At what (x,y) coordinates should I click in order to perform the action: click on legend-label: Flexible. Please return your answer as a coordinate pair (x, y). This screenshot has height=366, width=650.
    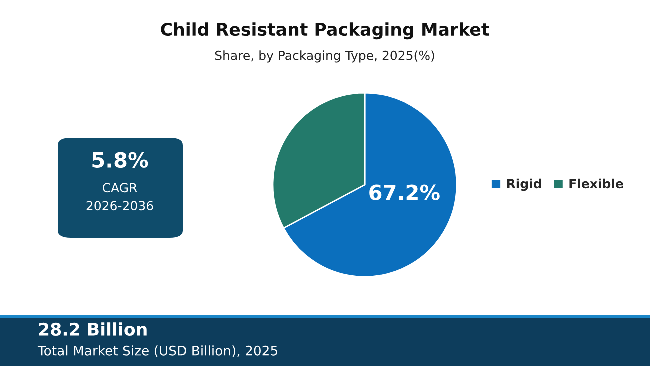
    Looking at the image, I should click on (597, 183).